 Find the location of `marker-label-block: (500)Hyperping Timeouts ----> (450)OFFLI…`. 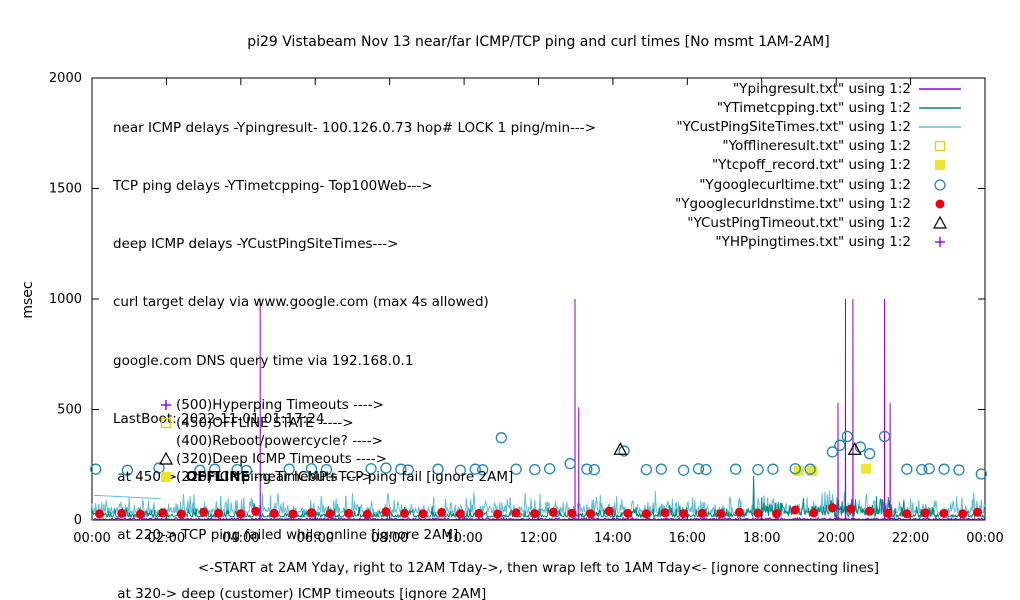

marker-label-block: (500)Hyperping Timeouts ----> (450)OFFLI… is located at coordinates (272, 441).